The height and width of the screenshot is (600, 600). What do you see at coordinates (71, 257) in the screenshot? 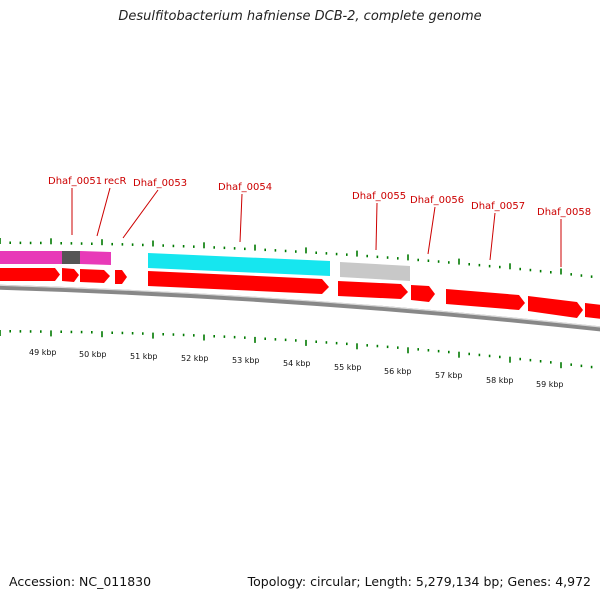
I see `feature-darkgray` at bounding box center [71, 257].